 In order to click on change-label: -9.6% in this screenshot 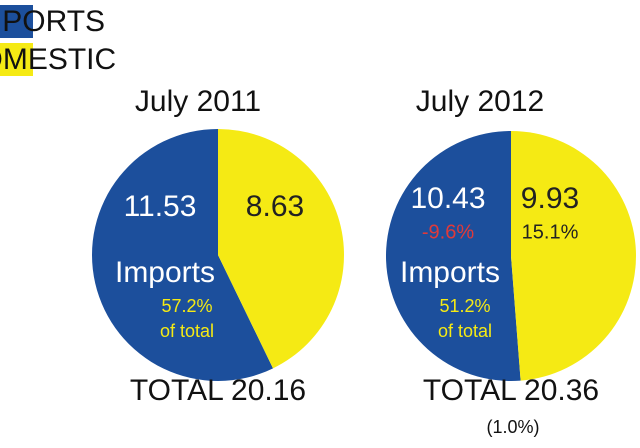, I will do `click(448, 232)`.